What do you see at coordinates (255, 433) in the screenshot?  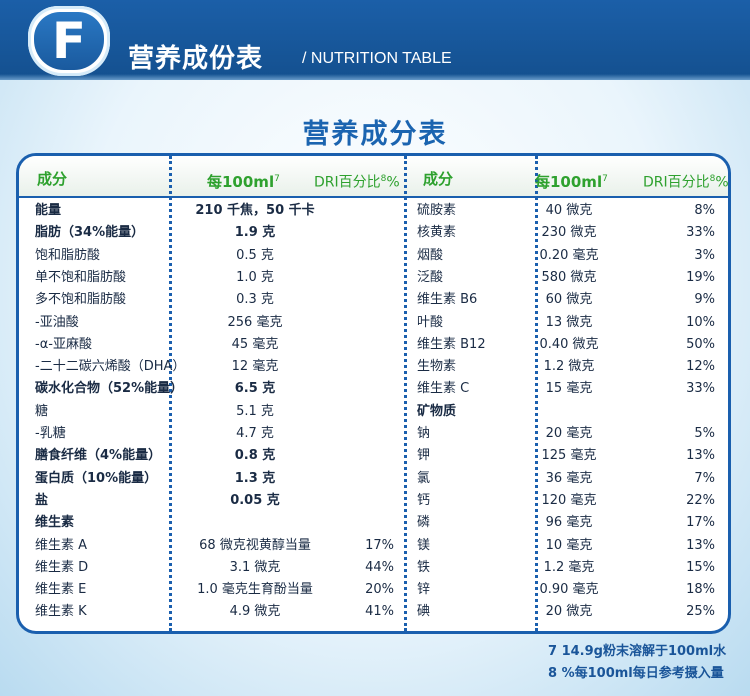 I see `row-value: 4.7 克` at bounding box center [255, 433].